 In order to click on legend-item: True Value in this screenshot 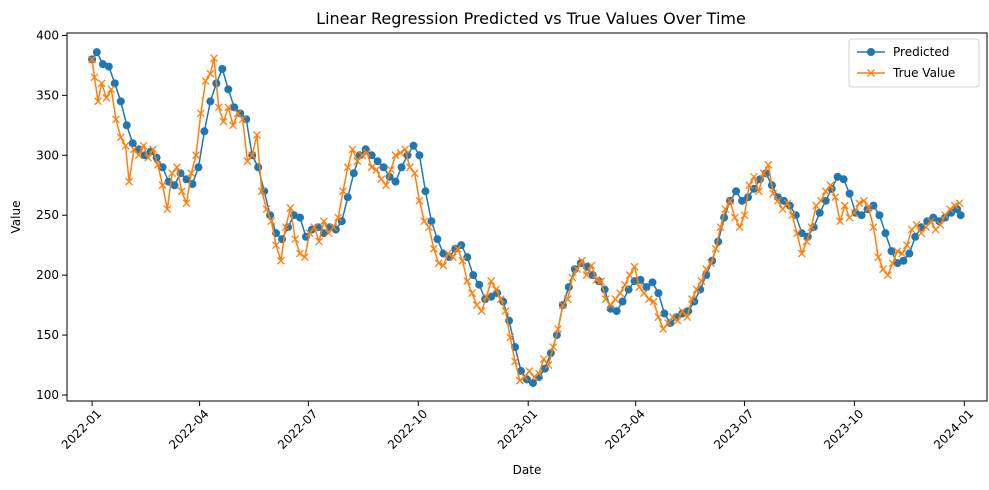, I will do `click(906, 73)`.